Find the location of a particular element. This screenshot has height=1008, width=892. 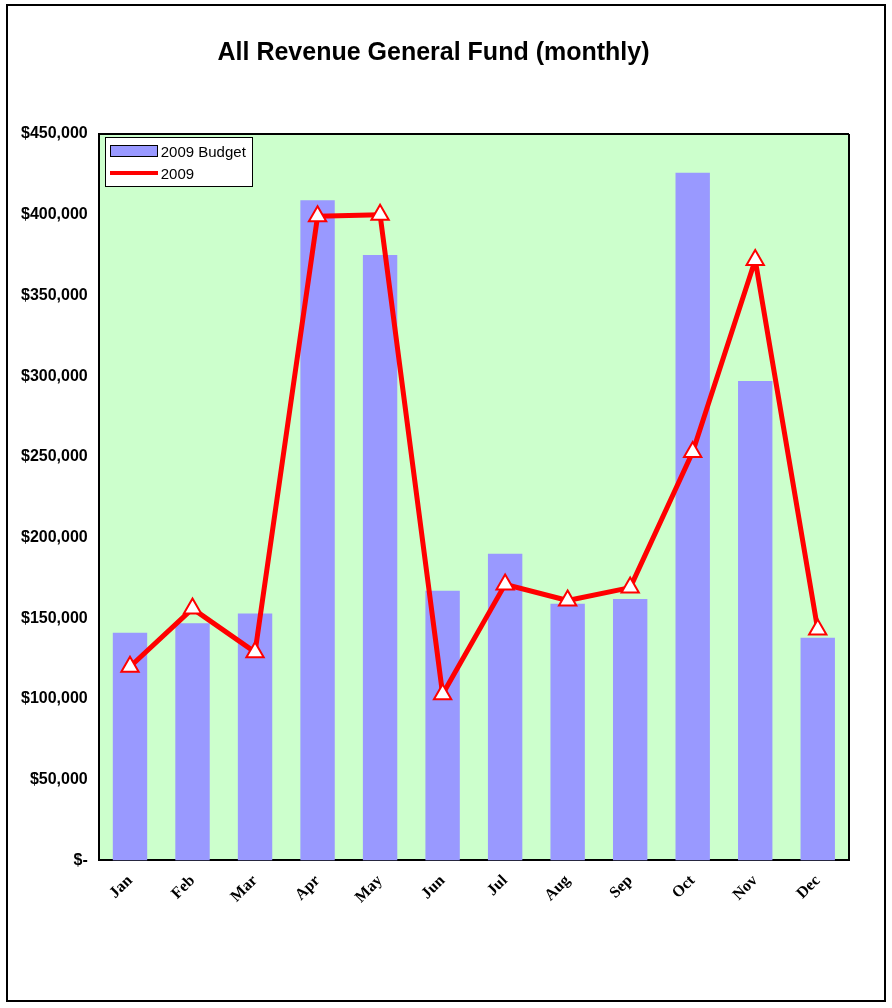

x-tick-label: Aug is located at coordinates (557, 888).